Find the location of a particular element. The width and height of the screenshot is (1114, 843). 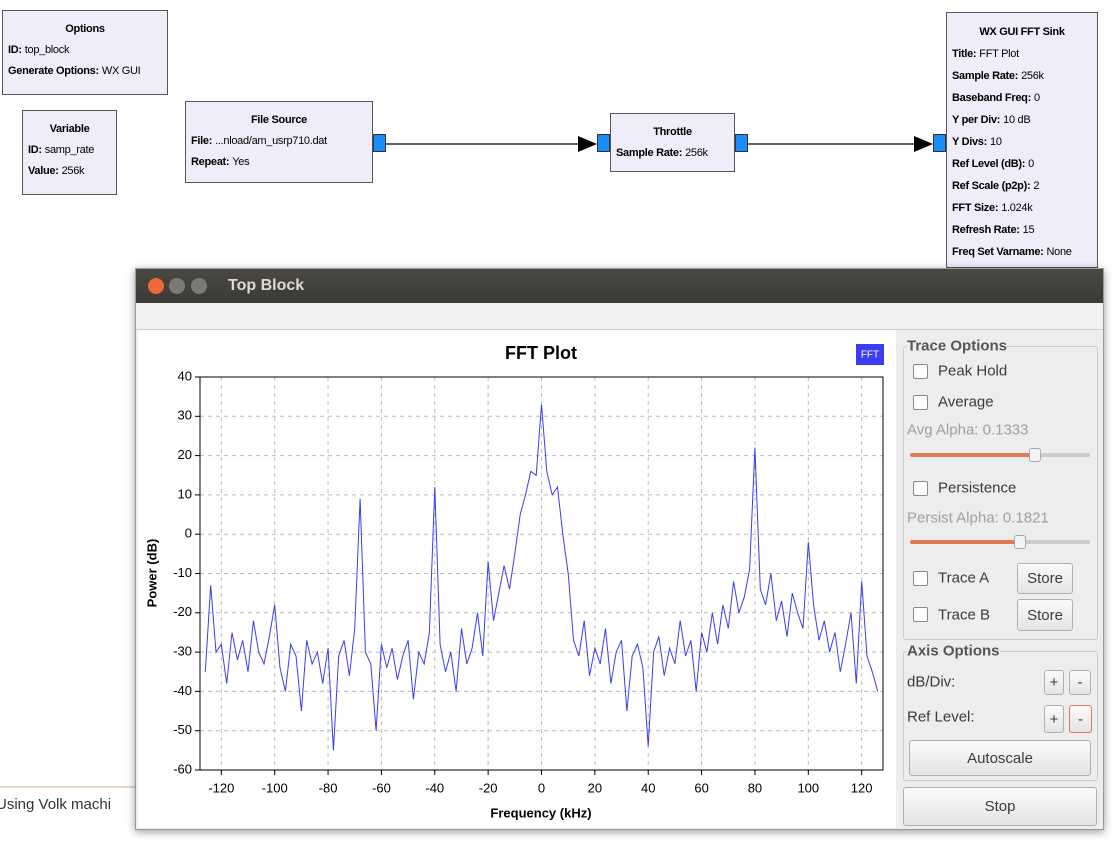

param-key: Baseband Freq: is located at coordinates (991, 98).